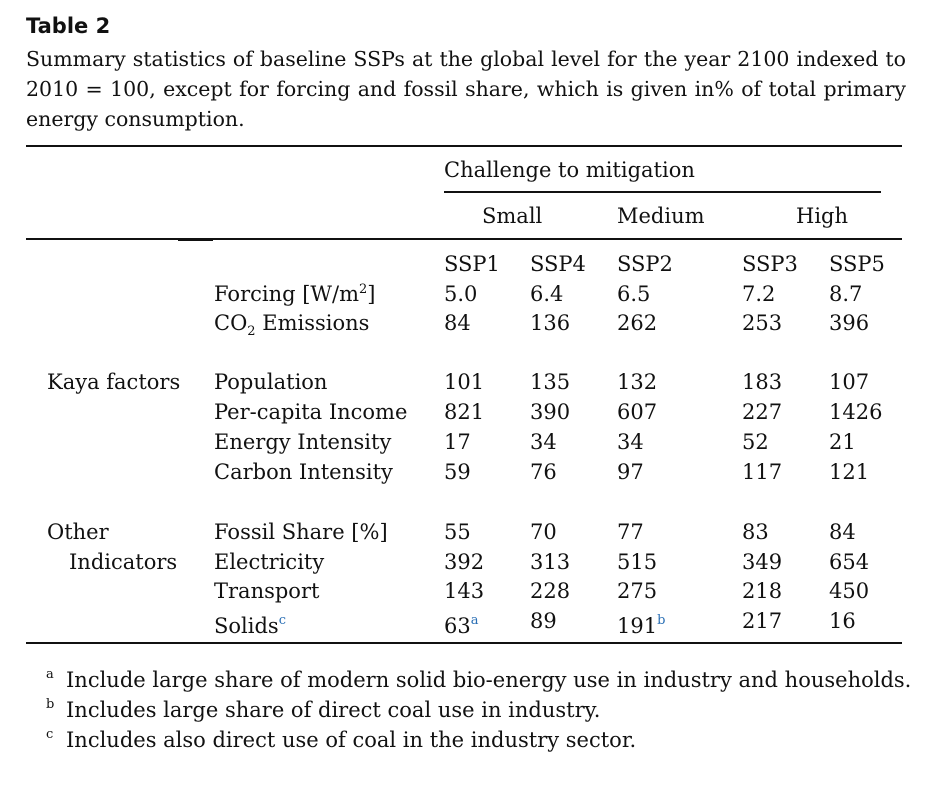 This screenshot has height=792, width=942. What do you see at coordinates (762, 323) in the screenshot?
I see `cell-co2-ssp3: 253` at bounding box center [762, 323].